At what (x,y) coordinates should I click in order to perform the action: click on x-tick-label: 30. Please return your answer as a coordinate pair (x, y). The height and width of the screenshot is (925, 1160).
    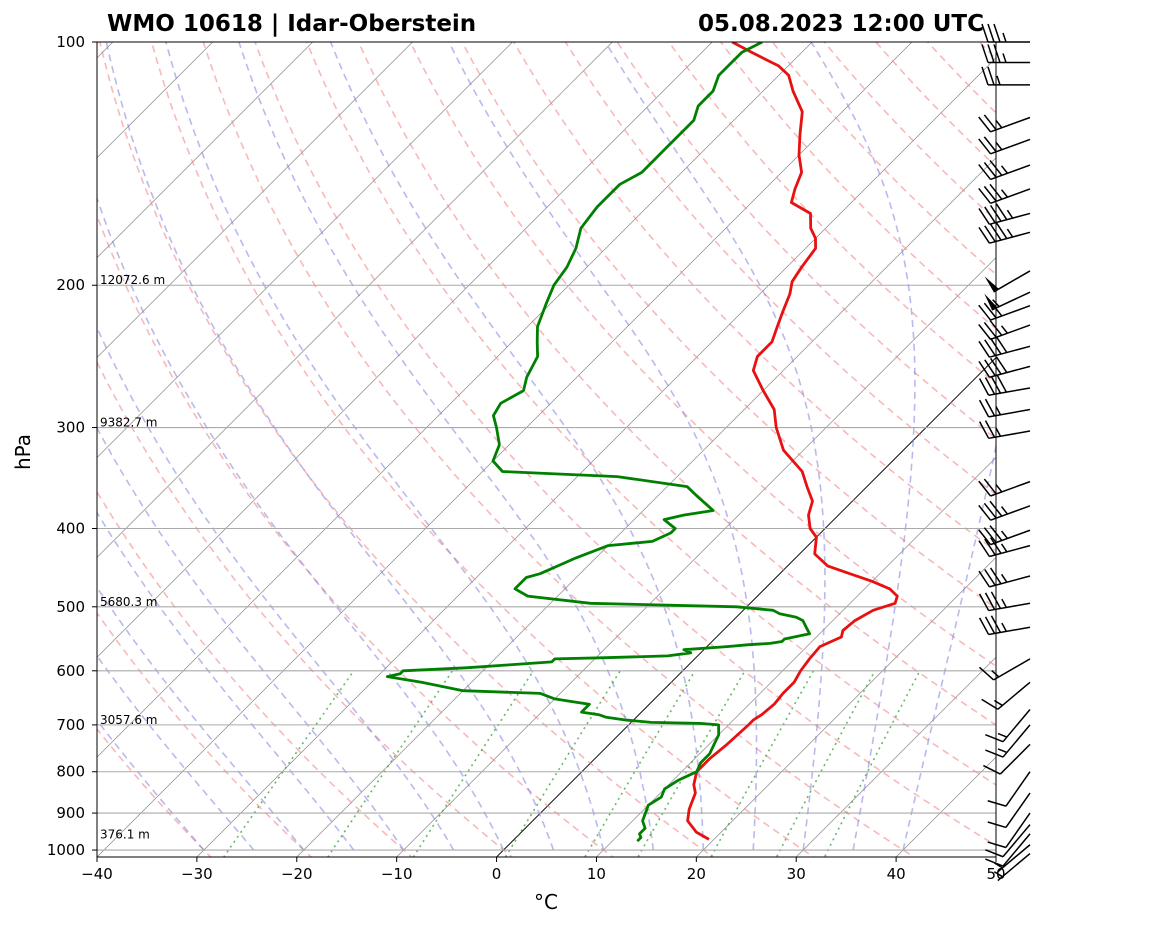
    Looking at the image, I should click on (796, 874).